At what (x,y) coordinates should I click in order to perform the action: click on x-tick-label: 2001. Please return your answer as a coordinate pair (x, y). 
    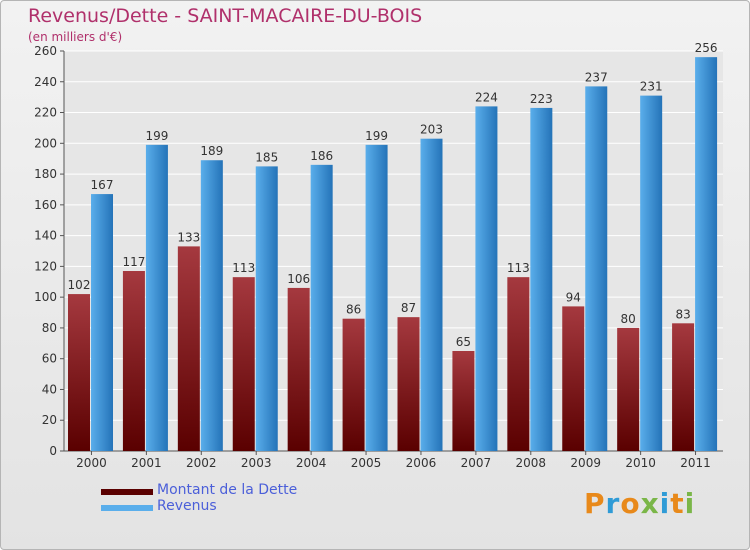
    Looking at the image, I should click on (146, 463).